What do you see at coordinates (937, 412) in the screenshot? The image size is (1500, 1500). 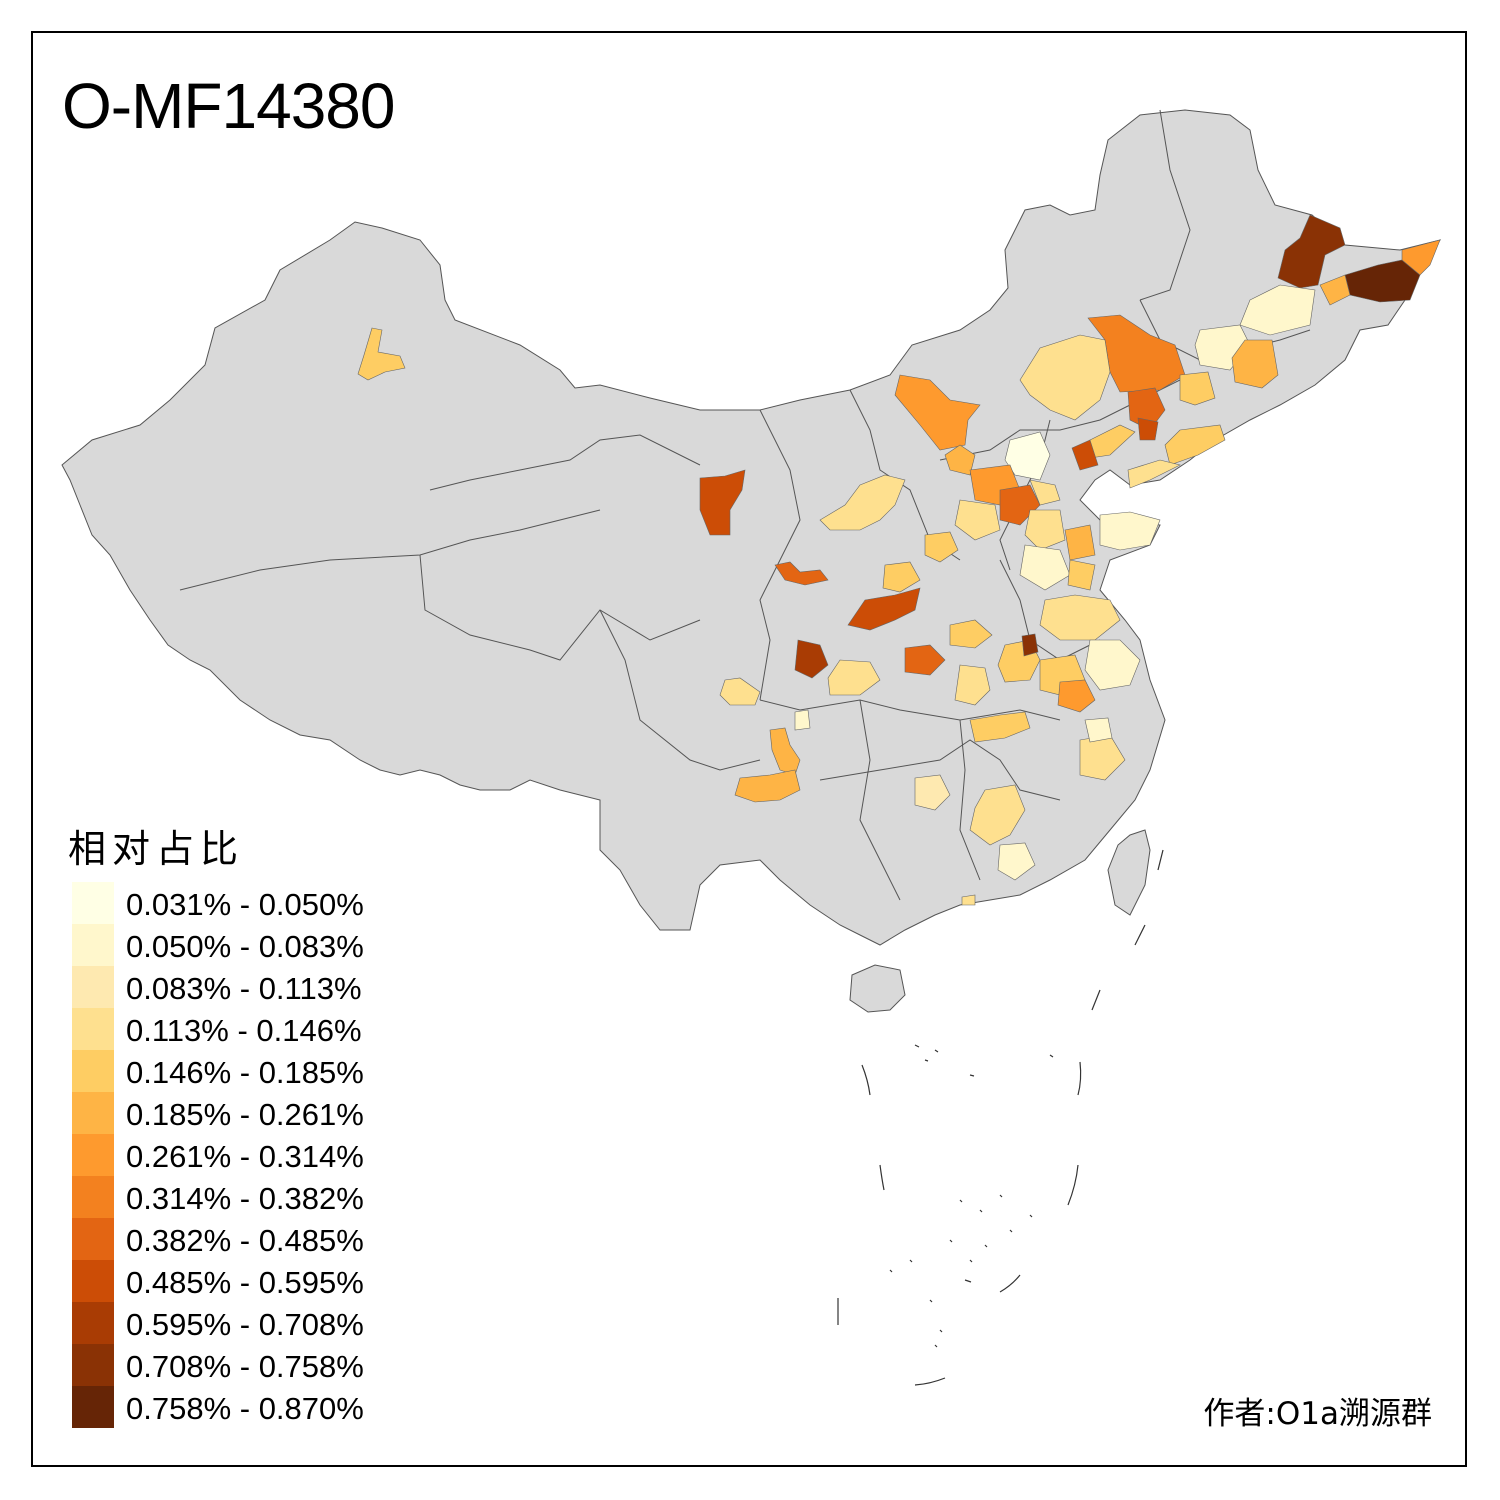 I see `region-nei-mongol-west` at bounding box center [937, 412].